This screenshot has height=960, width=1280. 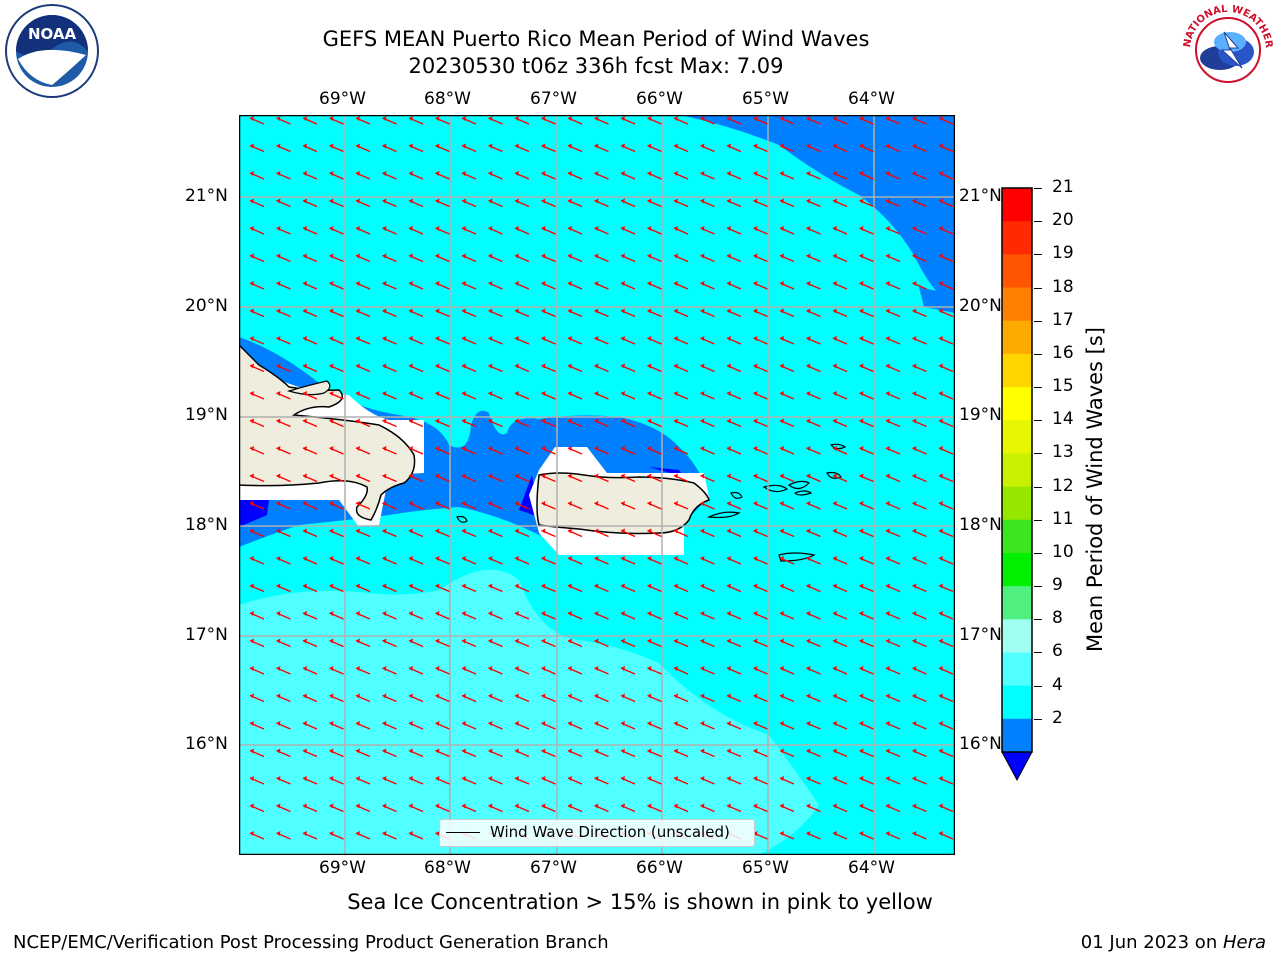 I want to click on colorbar-segment, so click(x=1017, y=238).